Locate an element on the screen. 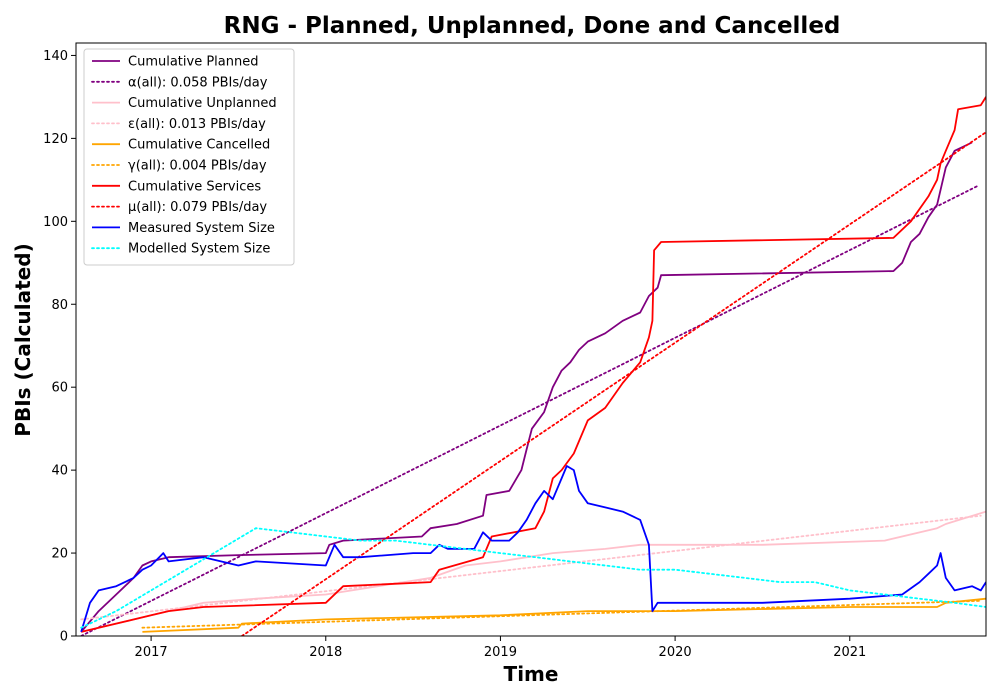 Image resolution: width=1000 pixels, height=700 pixels. x-axis: 2017 2018 2019 2020 2021 is located at coordinates (500, 648).